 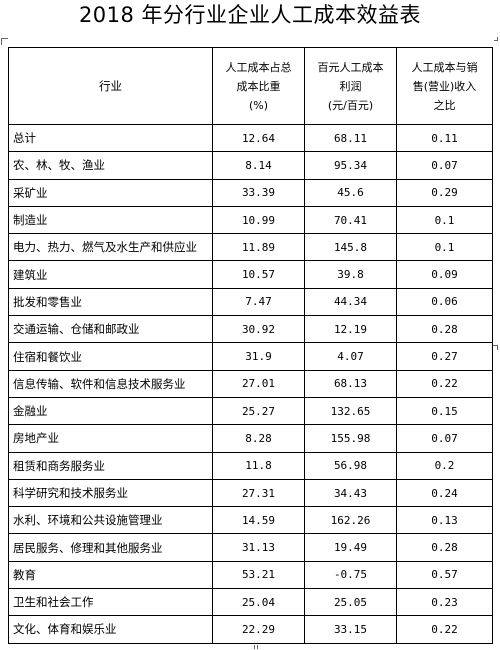 I want to click on labor-cost-share-cell: 12.64, so click(x=258, y=138).